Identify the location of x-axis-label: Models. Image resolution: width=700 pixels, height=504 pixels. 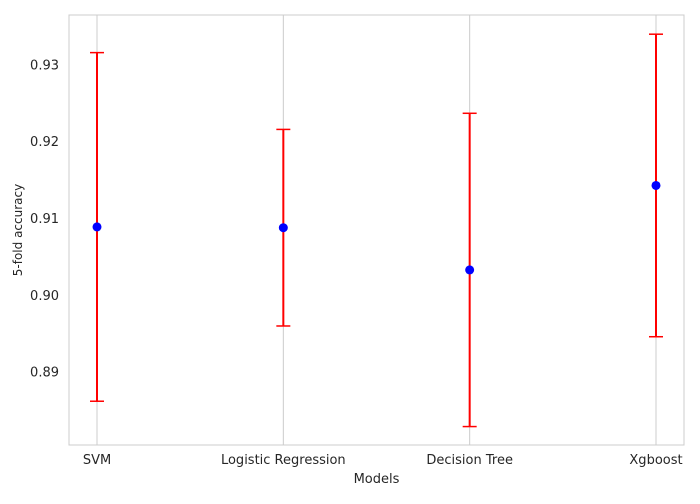
(377, 479).